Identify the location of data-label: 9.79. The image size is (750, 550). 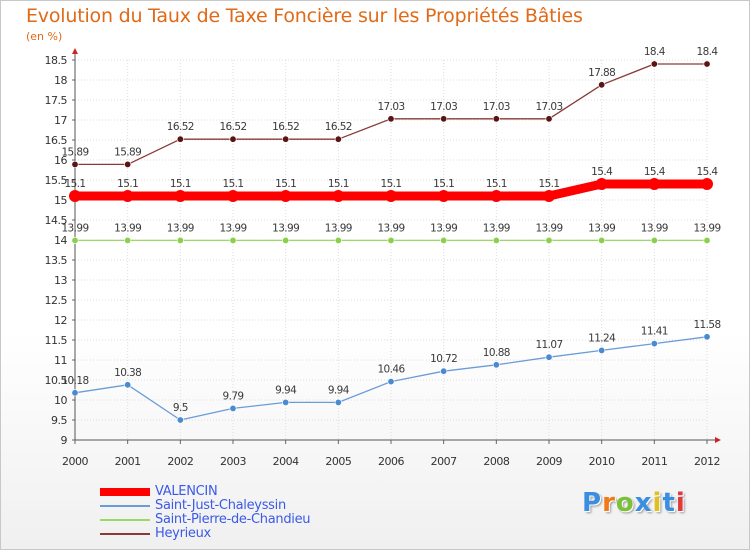
(233, 396).